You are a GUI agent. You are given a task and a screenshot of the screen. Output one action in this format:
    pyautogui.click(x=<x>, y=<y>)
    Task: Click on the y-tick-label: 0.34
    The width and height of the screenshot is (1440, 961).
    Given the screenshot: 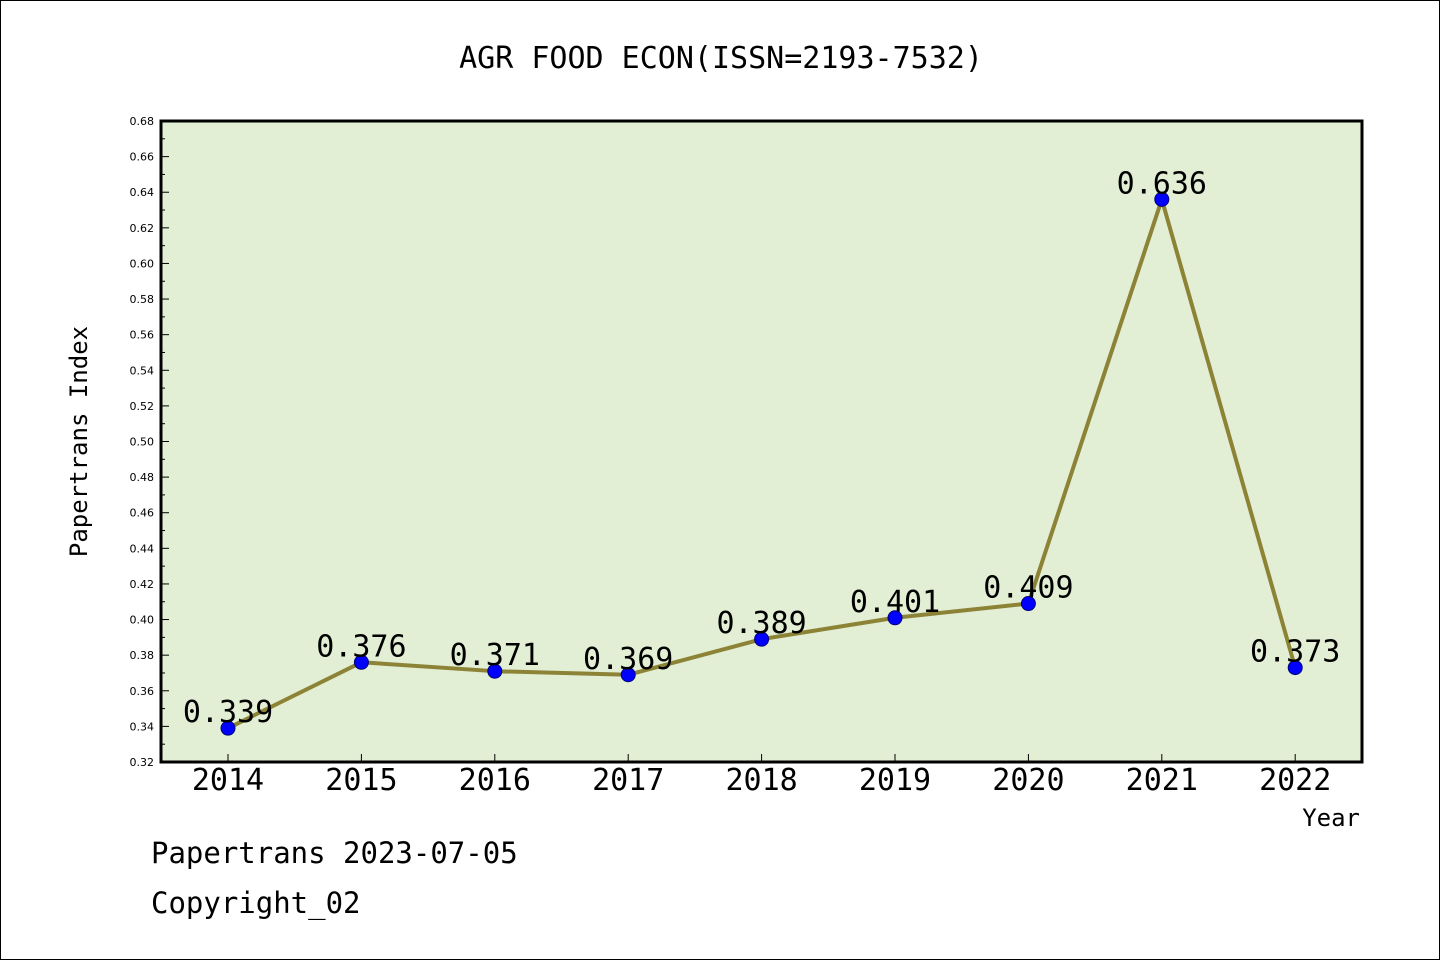 What is the action you would take?
    pyautogui.click(x=142, y=726)
    